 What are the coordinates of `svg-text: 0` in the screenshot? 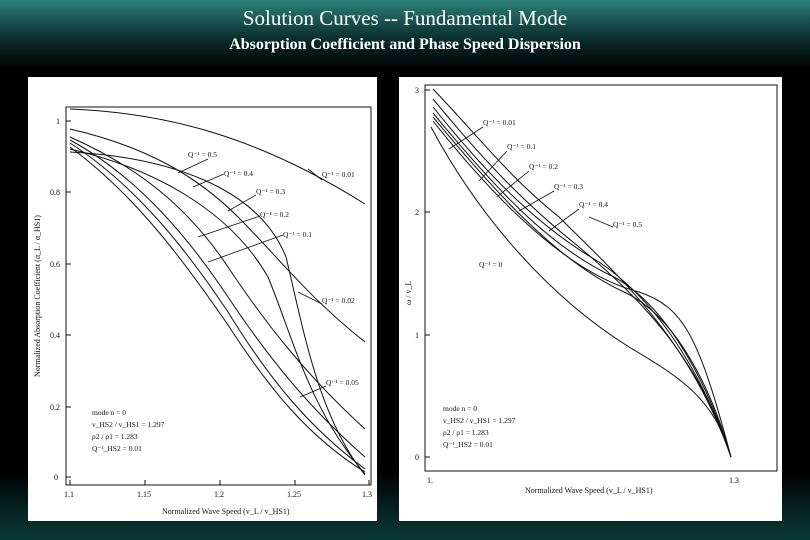 It's located at (417, 457).